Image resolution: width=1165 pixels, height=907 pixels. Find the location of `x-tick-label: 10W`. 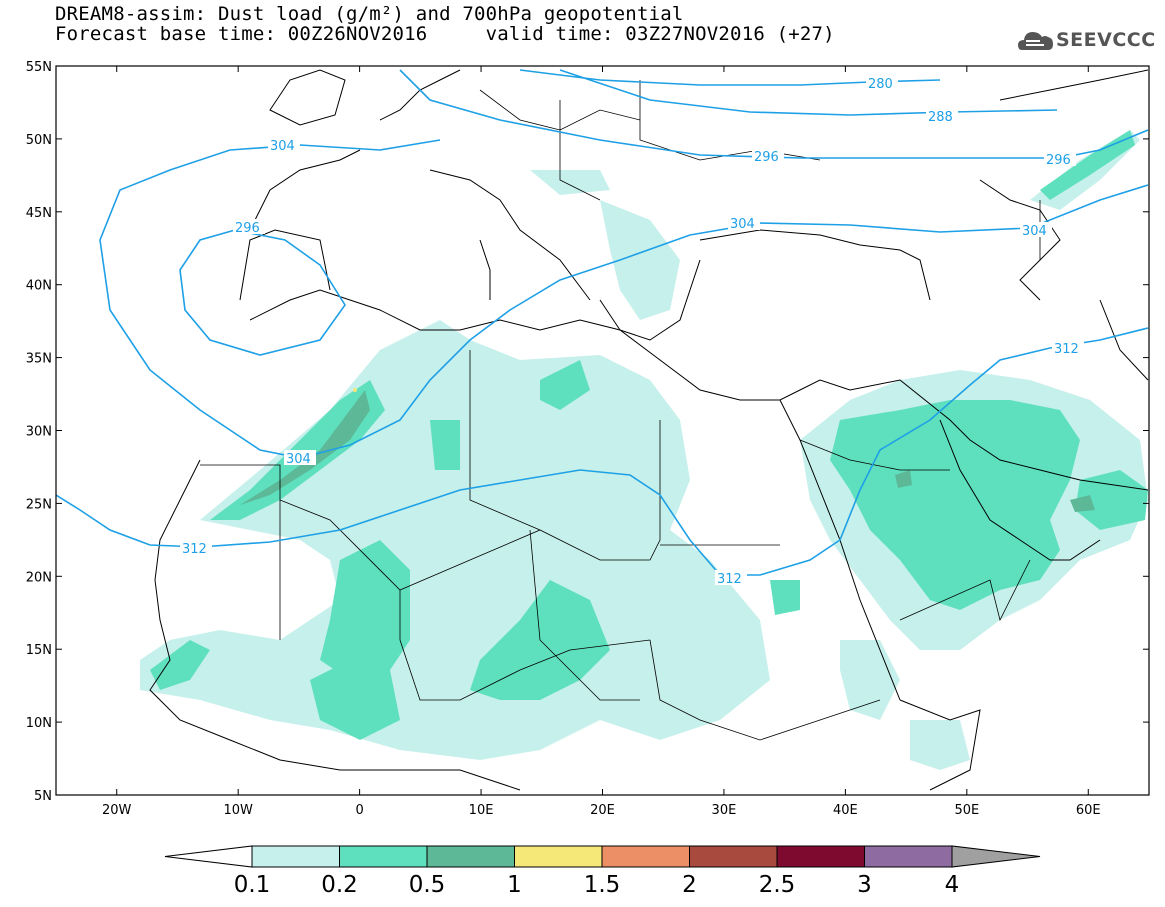

x-tick-label: 10W is located at coordinates (238, 810).